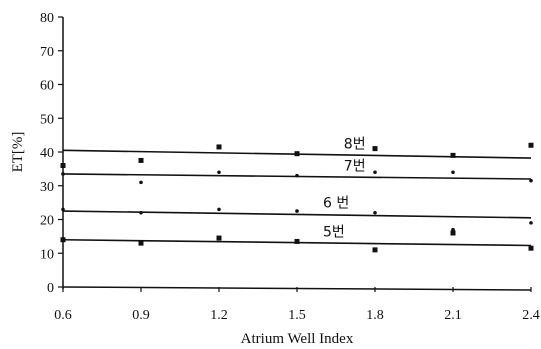  What do you see at coordinates (47, 86) in the screenshot?
I see `y-tick-label: 60` at bounding box center [47, 86].